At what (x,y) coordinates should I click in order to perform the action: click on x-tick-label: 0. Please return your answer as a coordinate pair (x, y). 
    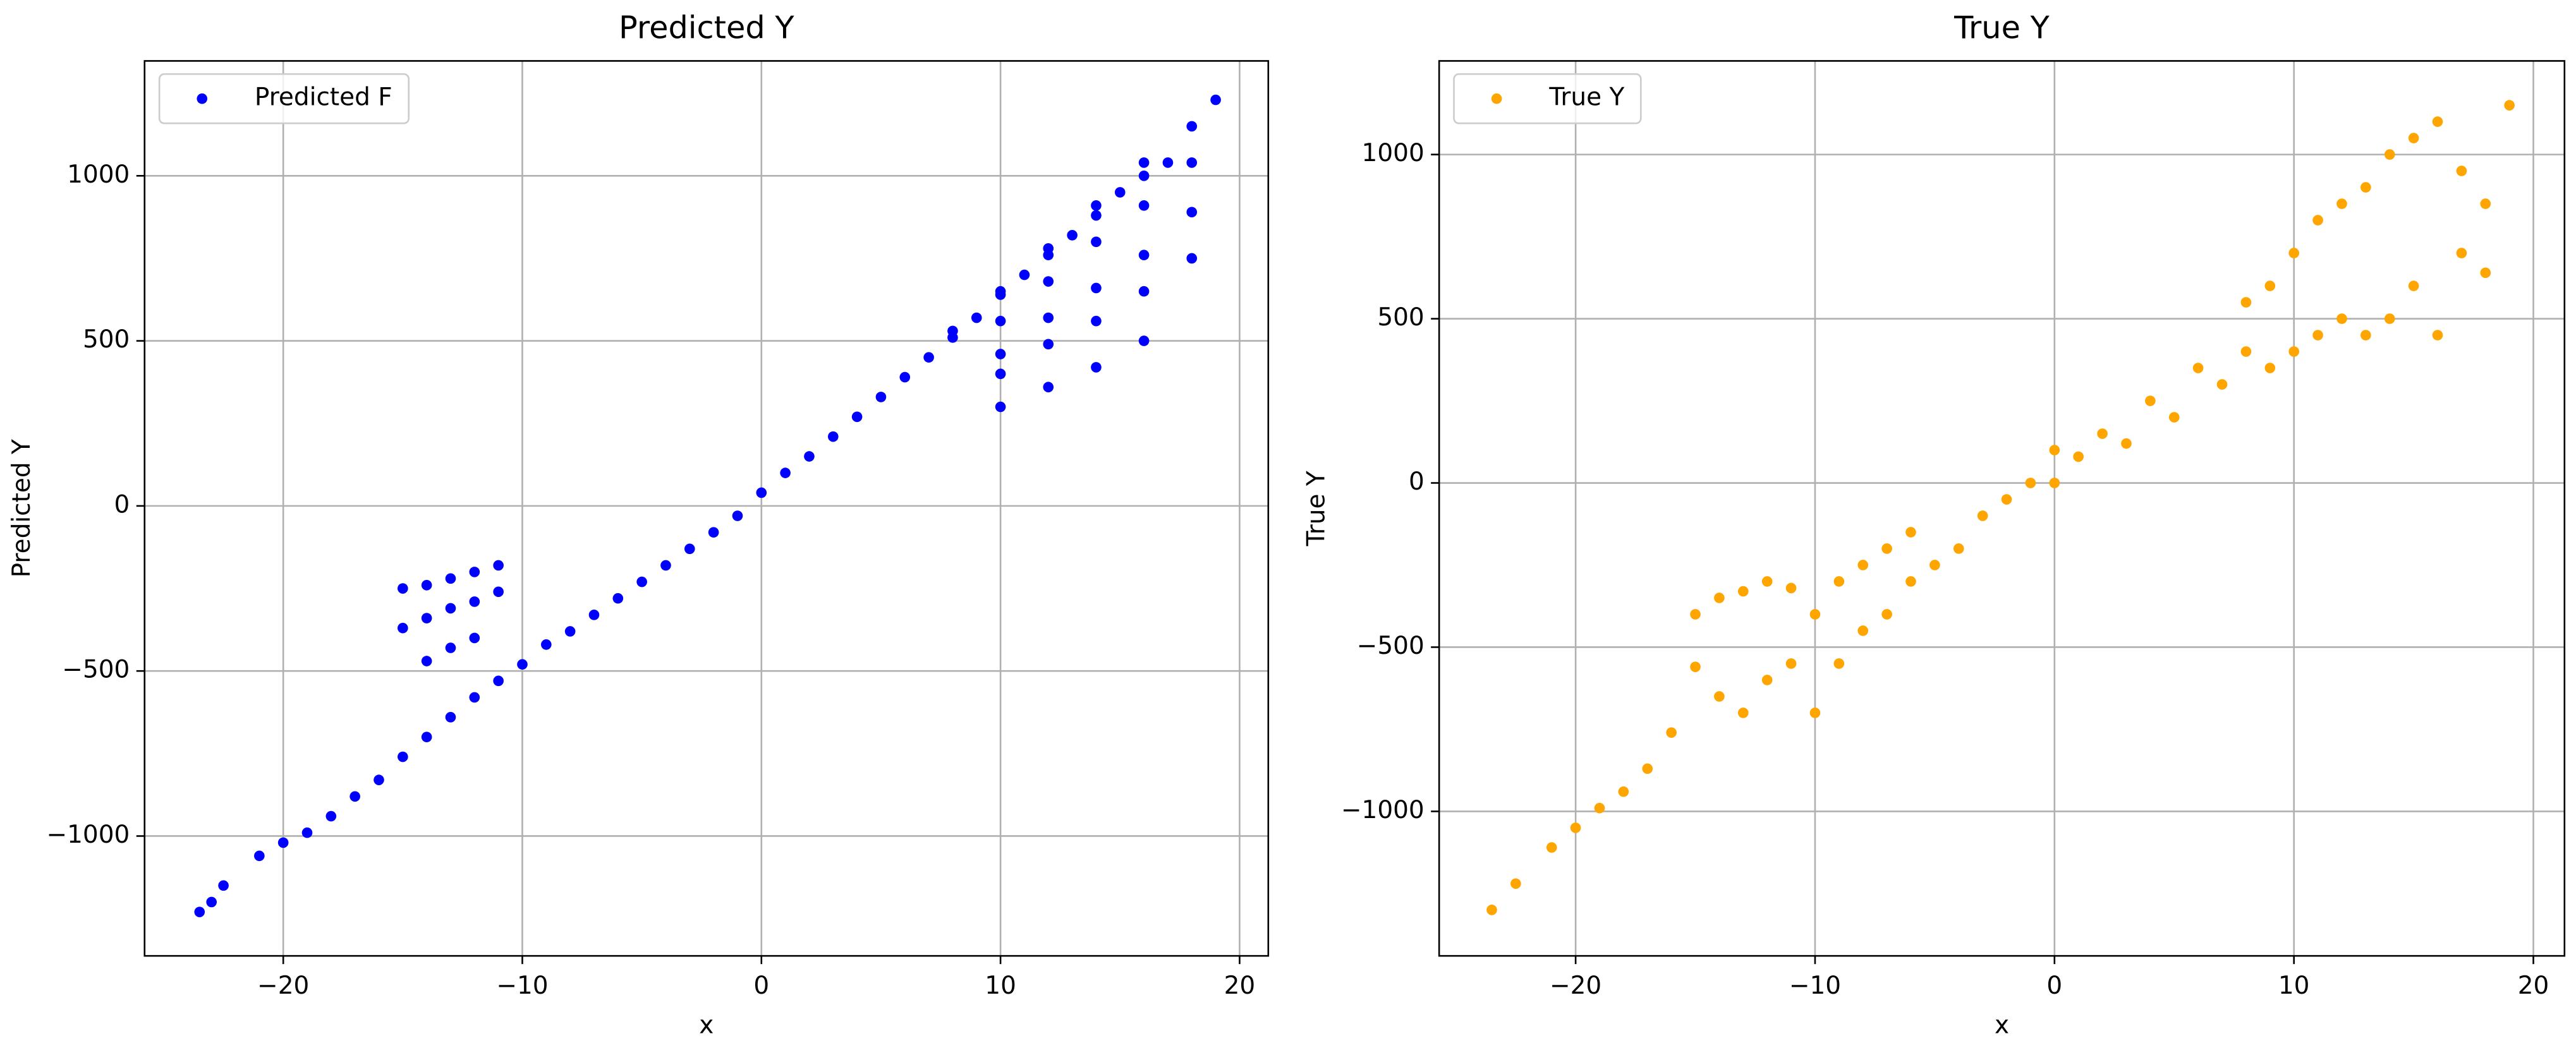
    Looking at the image, I should click on (2054, 986).